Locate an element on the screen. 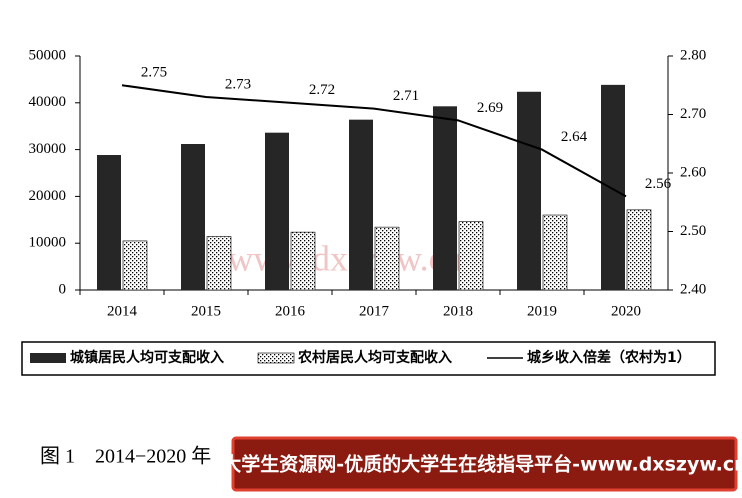 This screenshot has width=742, height=498. y-tick-label: 30000 is located at coordinates (48, 149).